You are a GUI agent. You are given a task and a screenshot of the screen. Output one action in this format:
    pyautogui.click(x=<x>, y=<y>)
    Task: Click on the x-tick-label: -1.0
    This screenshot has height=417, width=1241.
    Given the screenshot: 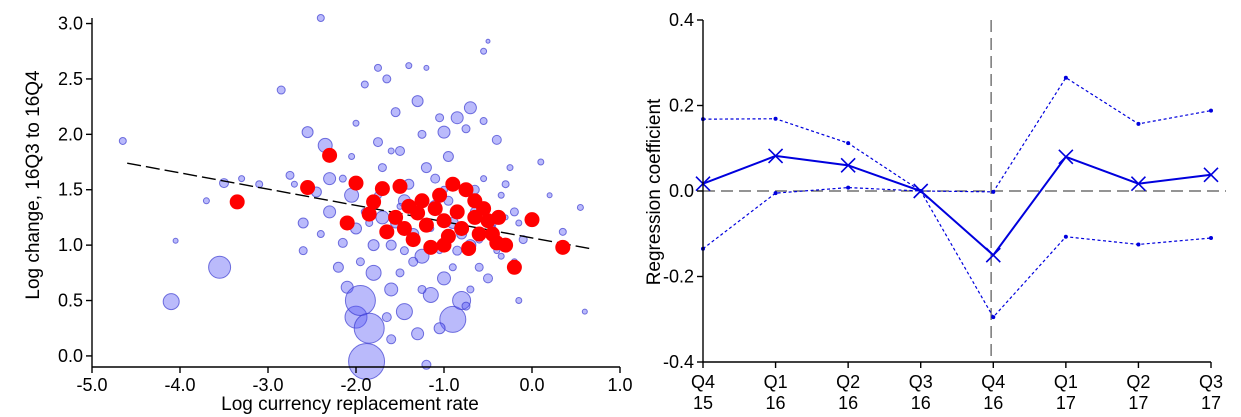 What is the action you would take?
    pyautogui.click(x=443, y=385)
    